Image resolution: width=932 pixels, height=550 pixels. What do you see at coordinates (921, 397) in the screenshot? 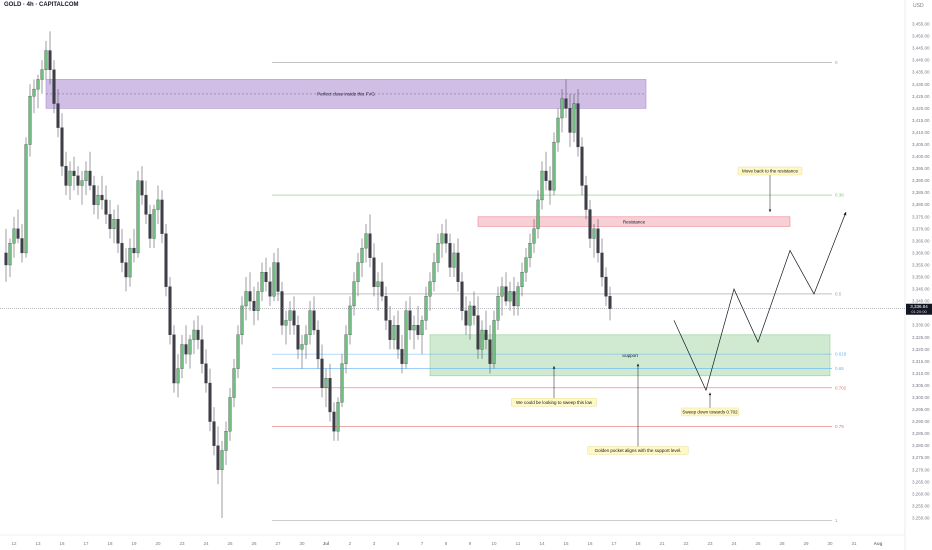
I see `y-tick-label: 3,300.00` at bounding box center [921, 397].